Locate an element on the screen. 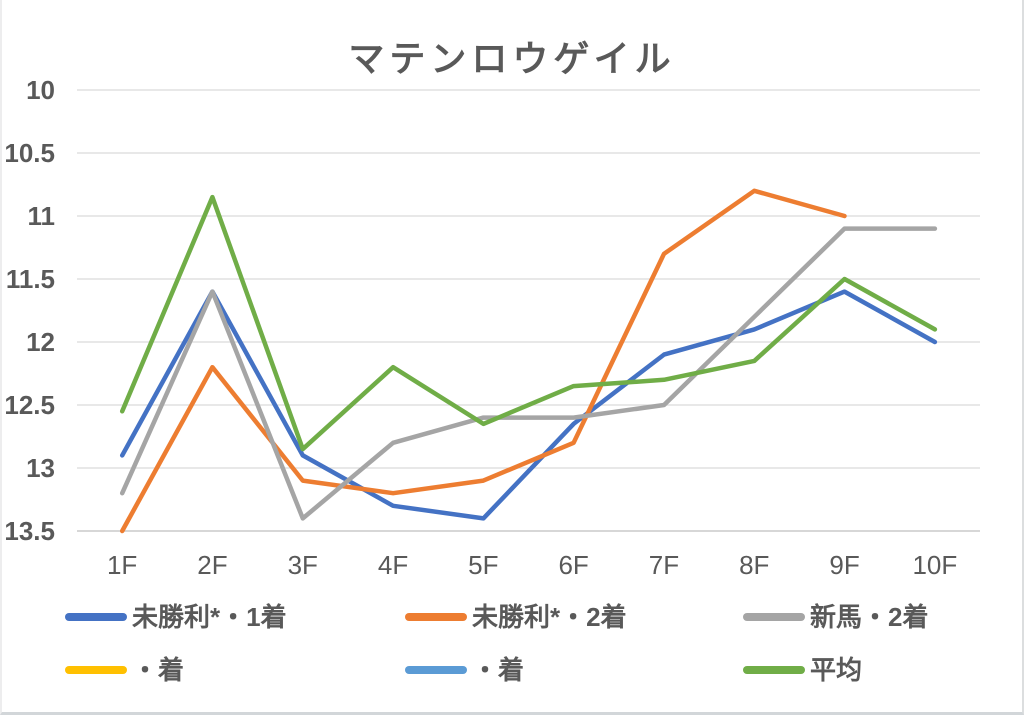  x-axis-tick-label: 8F is located at coordinates (754, 565).